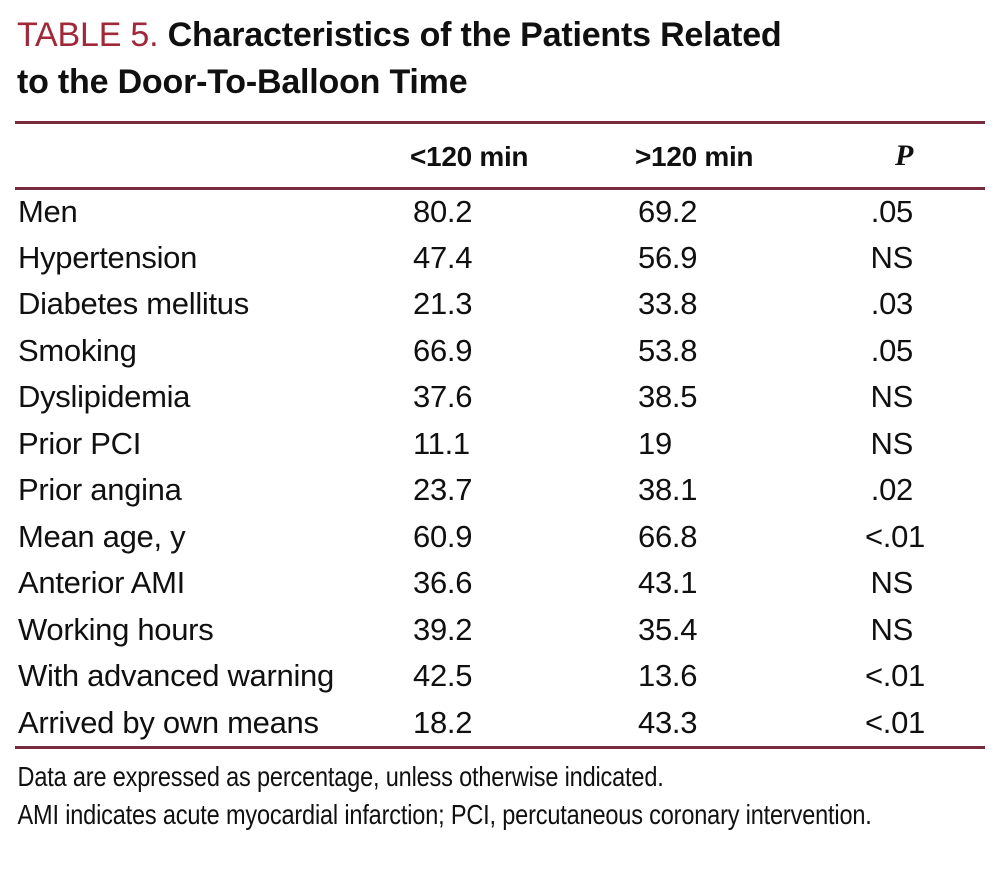 This screenshot has width=1000, height=887. What do you see at coordinates (443, 629) in the screenshot?
I see `value-lt120: 39.2` at bounding box center [443, 629].